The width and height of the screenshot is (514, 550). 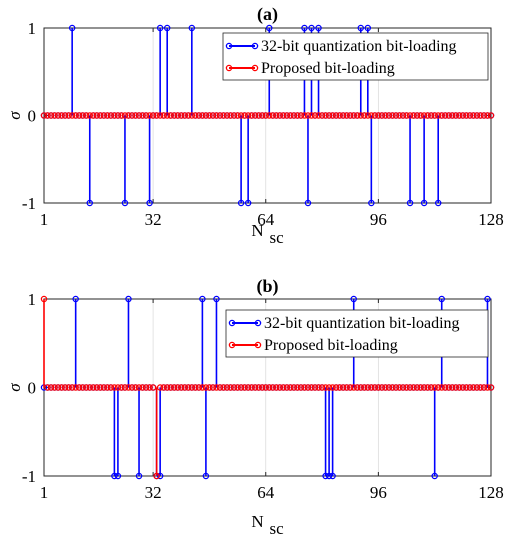 I want to click on x-axis-label: N, so click(x=257, y=521).